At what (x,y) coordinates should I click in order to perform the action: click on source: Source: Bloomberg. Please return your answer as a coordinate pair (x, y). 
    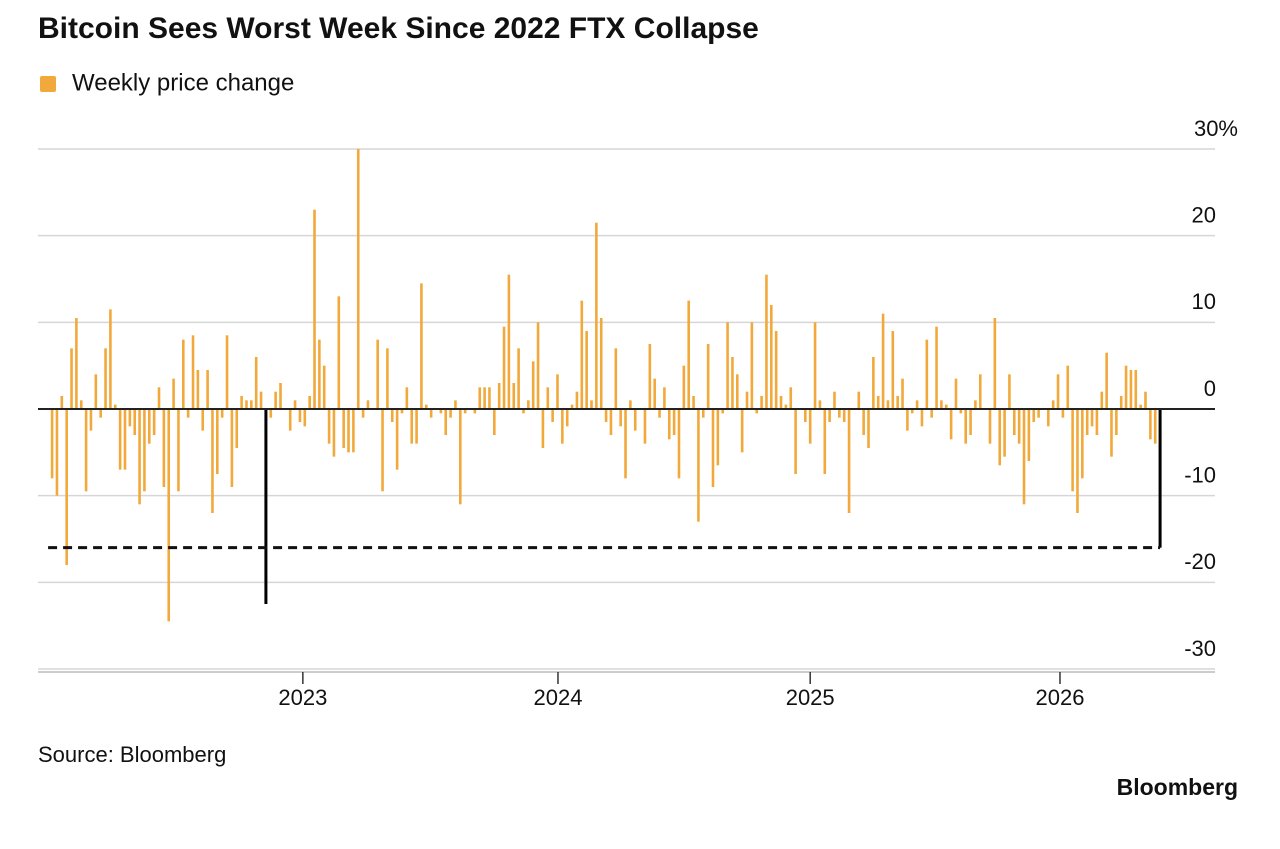
    Looking at the image, I should click on (132, 754).